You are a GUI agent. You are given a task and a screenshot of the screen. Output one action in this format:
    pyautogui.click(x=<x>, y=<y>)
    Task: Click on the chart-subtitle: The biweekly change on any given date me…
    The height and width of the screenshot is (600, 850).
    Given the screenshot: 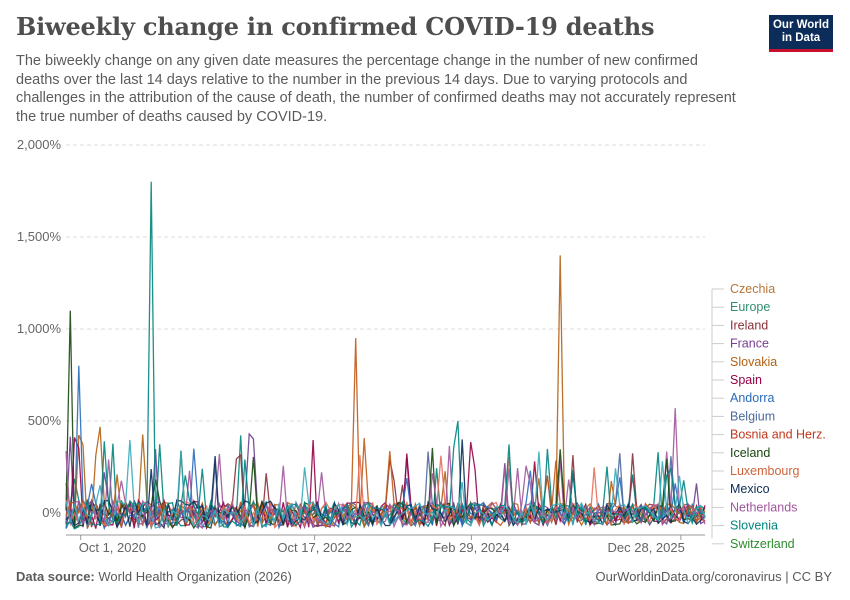 What is the action you would take?
    pyautogui.click(x=376, y=89)
    